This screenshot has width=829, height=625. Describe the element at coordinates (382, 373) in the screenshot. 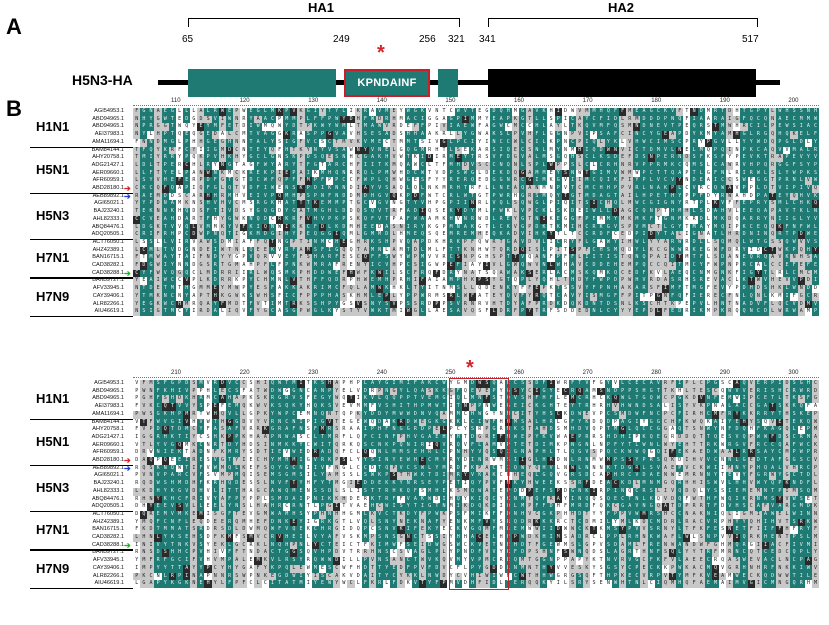

I see `ruler-number: 240` at that location.